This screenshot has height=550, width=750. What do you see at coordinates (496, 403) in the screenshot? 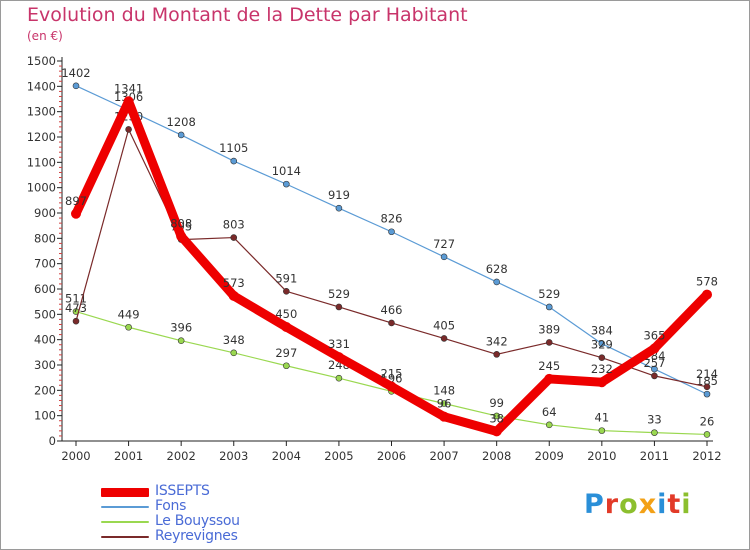
I see `data-label-le-bouyssou: 99` at bounding box center [496, 403].